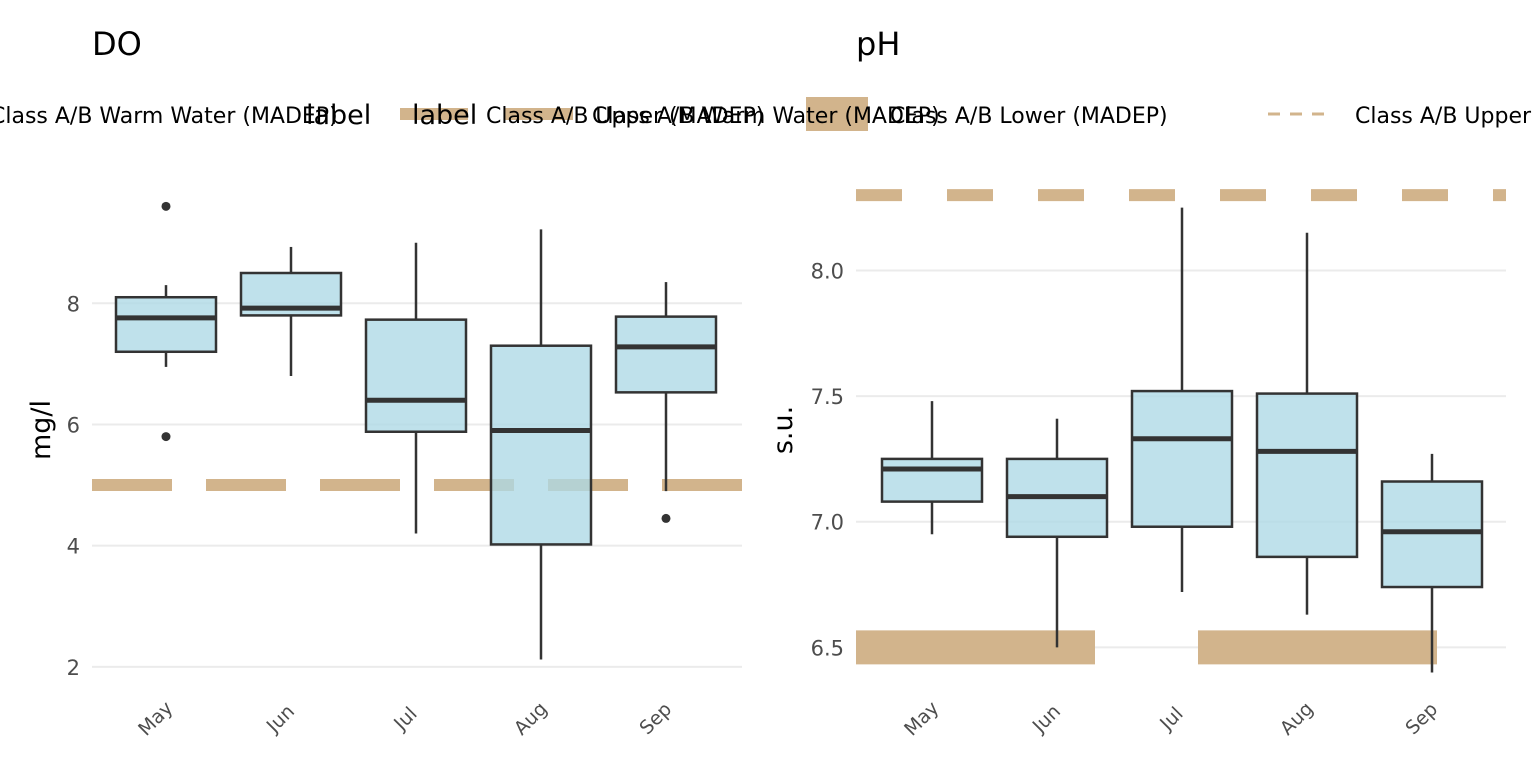 This screenshot has width=1536, height=768. Describe the element at coordinates (73, 547) in the screenshot. I see `y-tick-label: 4` at that location.